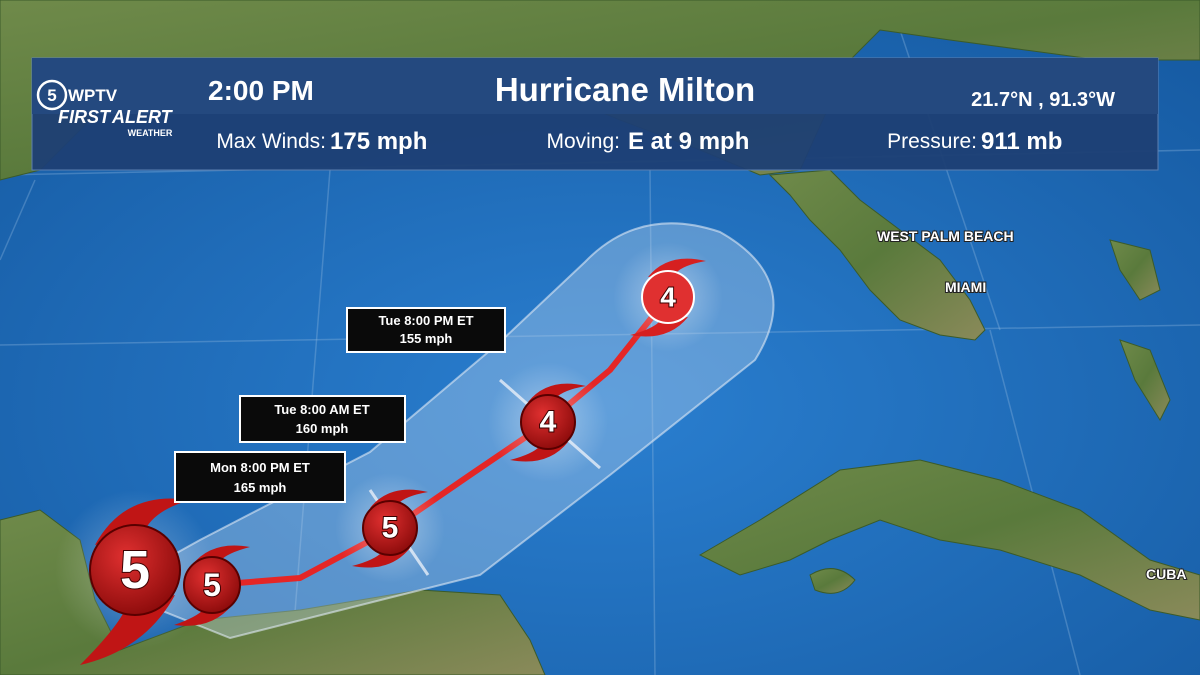 The image size is (1200, 680). I want to click on place-label: WEST PALM BEACH, so click(945, 236).